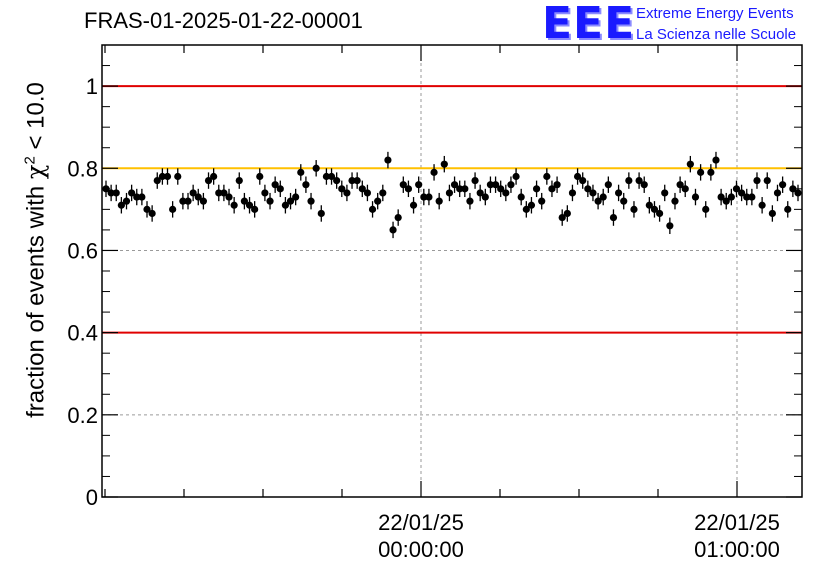 The width and height of the screenshot is (836, 572). What do you see at coordinates (82, 333) in the screenshot?
I see `y-tick-label: 0.4` at bounding box center [82, 333].